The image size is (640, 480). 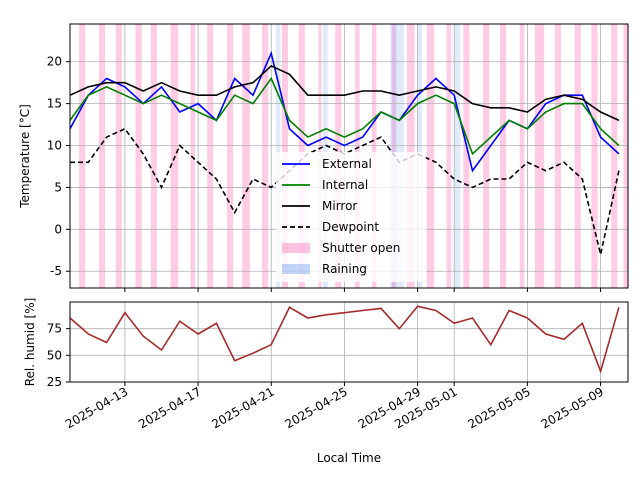 I want to click on bottom-gridlines, so click(x=349, y=342).